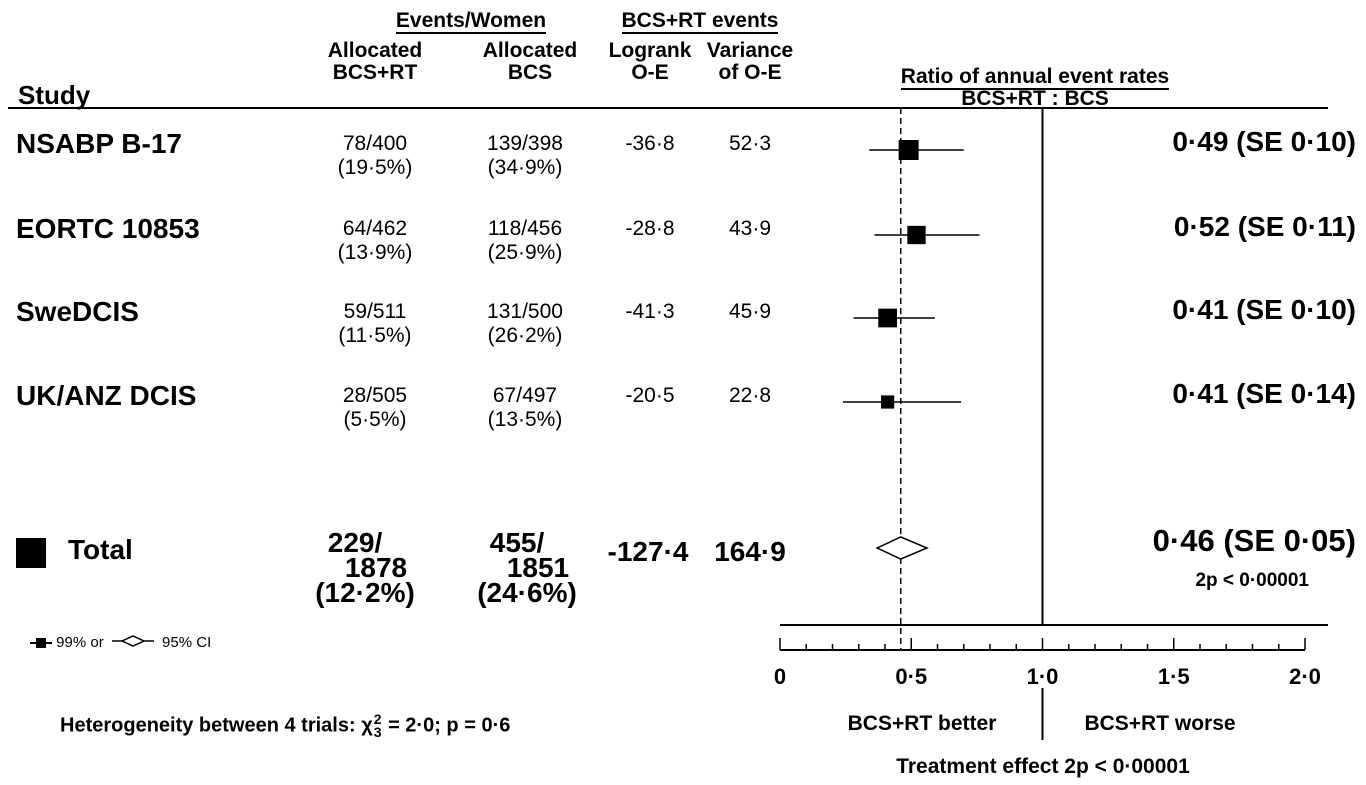 The width and height of the screenshot is (1366, 785). Describe the element at coordinates (106, 395) in the screenshot. I see `study-name: UK/ANZ DCIS` at that location.